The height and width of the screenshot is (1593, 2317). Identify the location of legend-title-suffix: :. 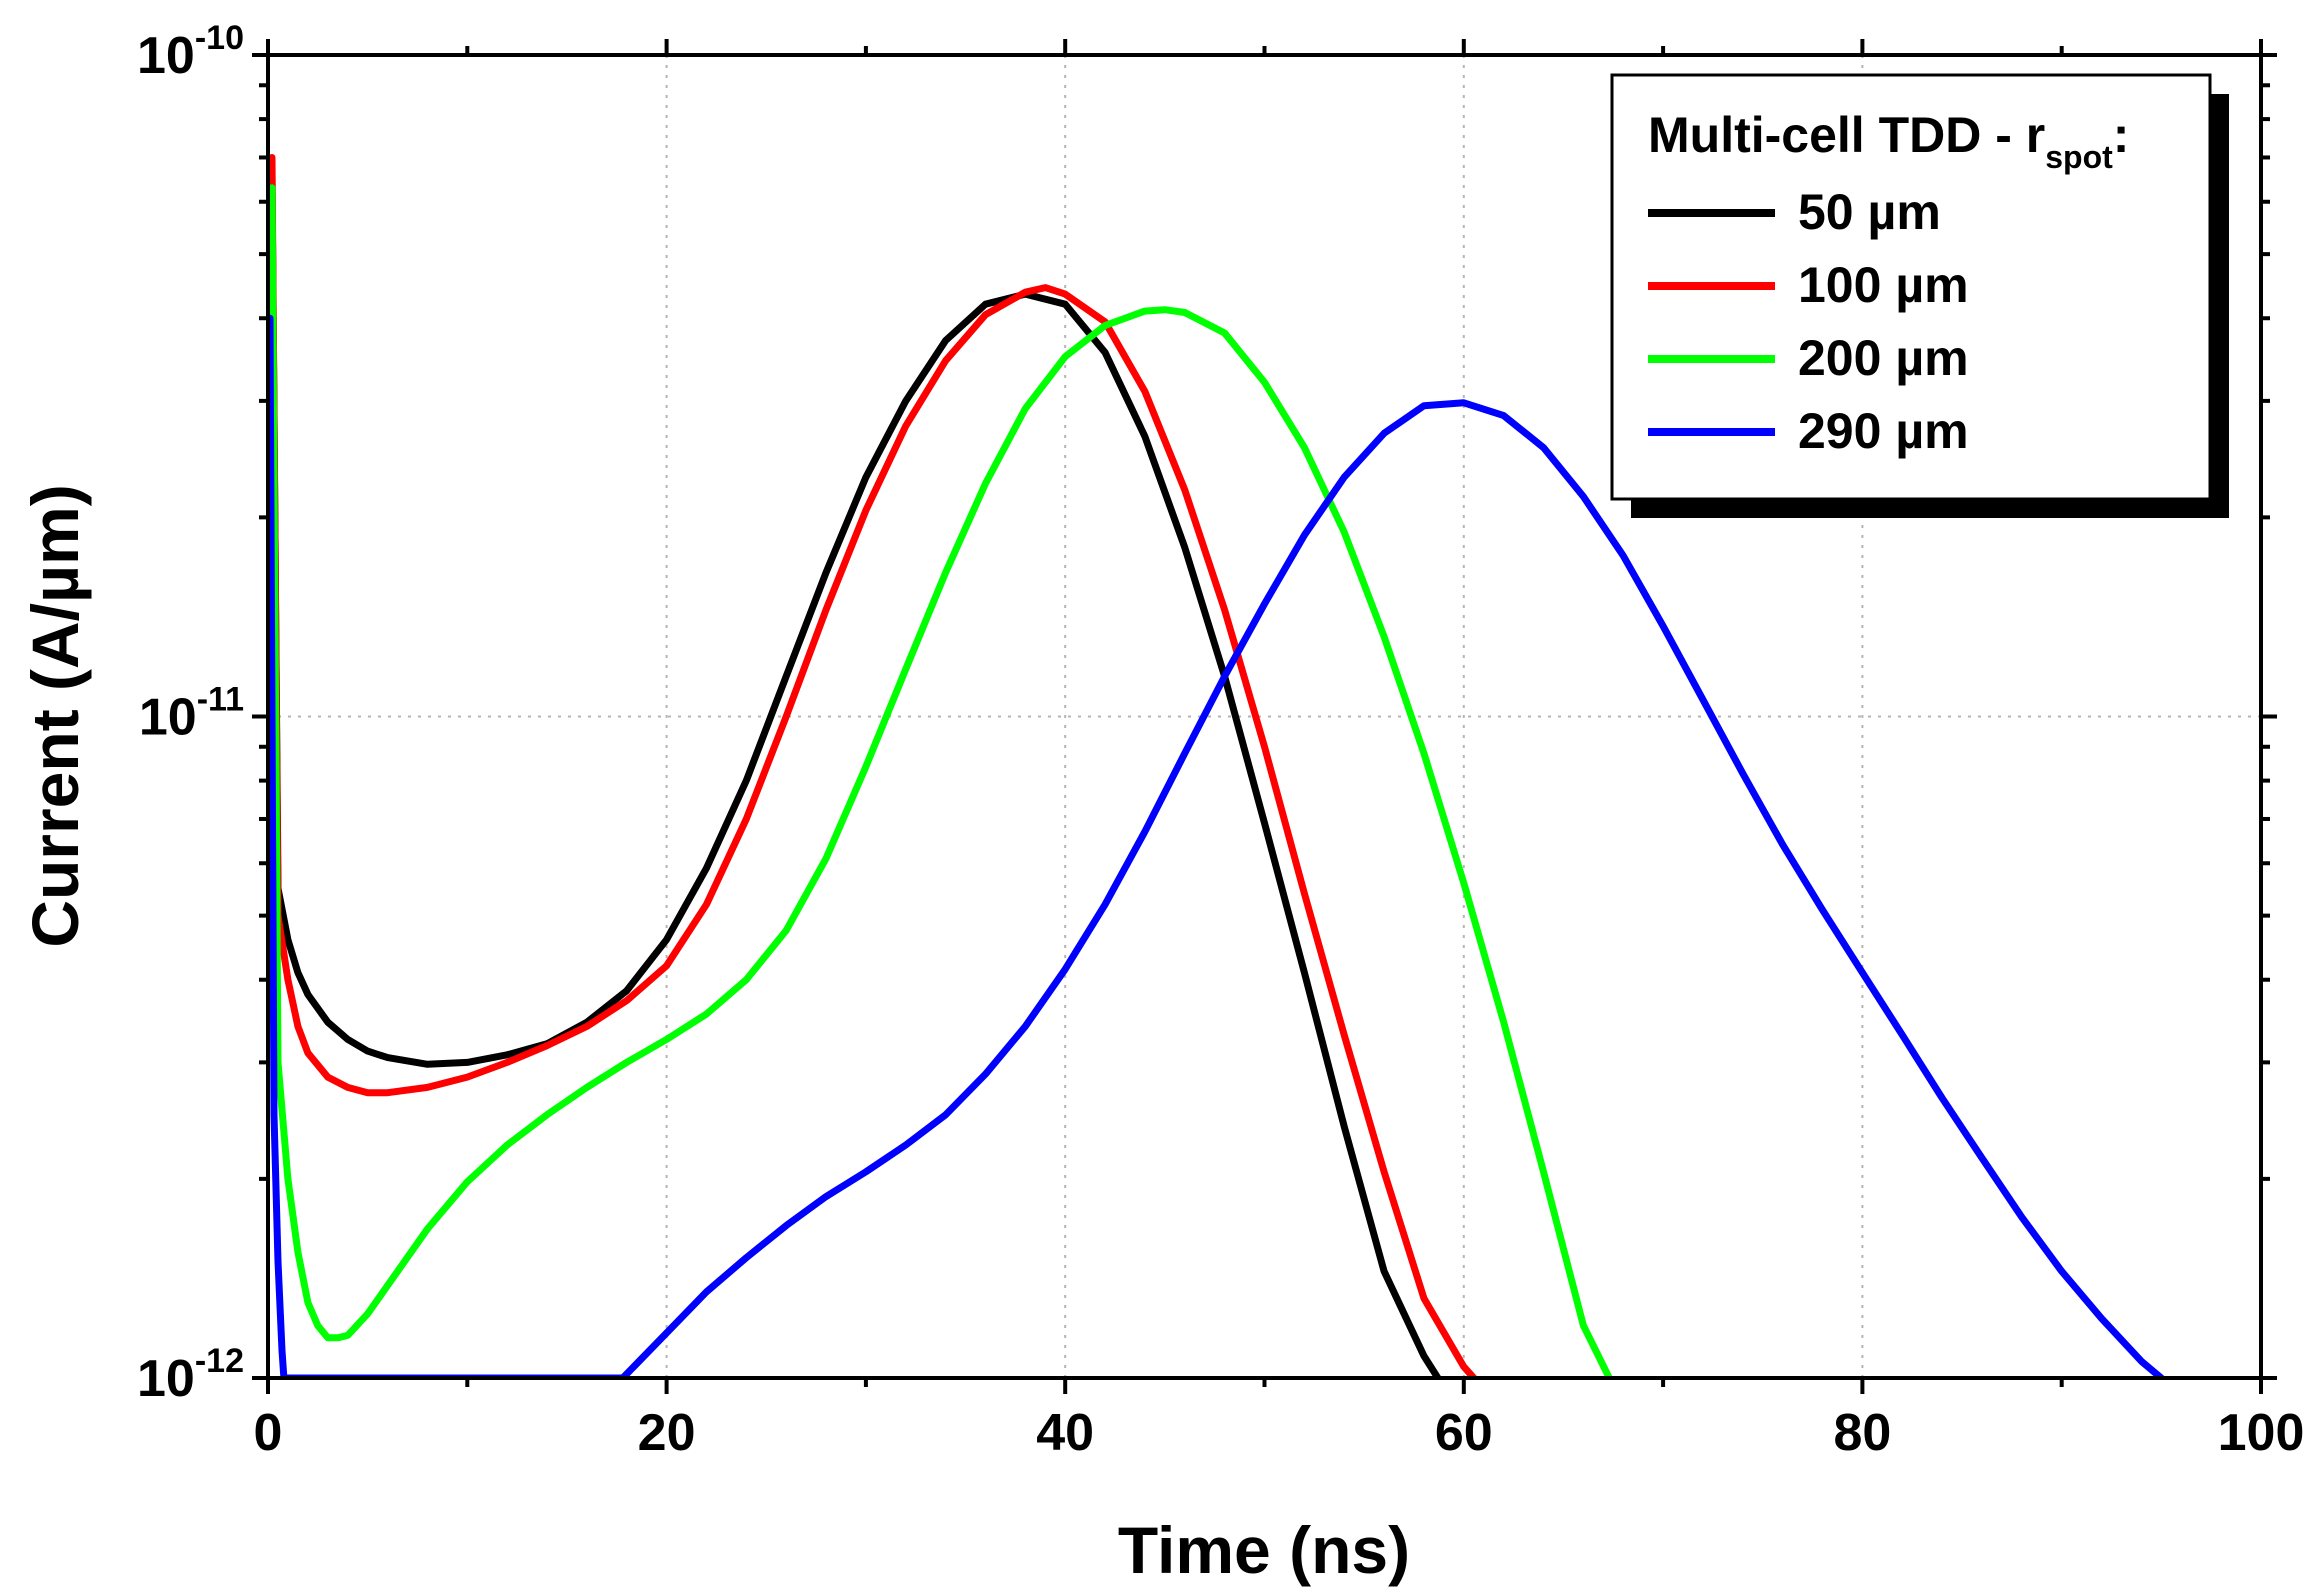
(2121, 135).